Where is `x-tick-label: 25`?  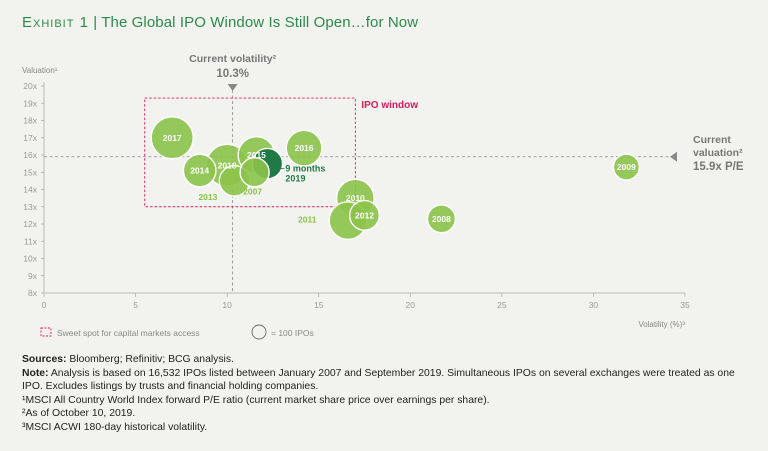 x-tick-label: 25 is located at coordinates (502, 305).